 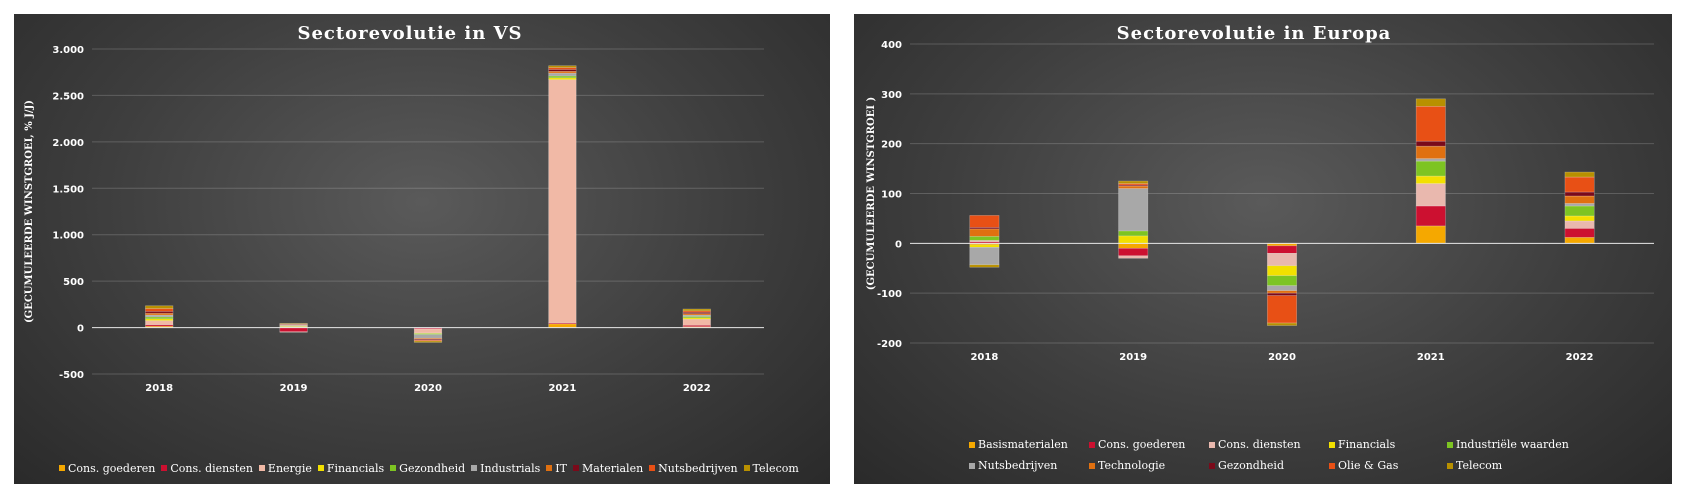 What do you see at coordinates (294, 388) in the screenshot?
I see `x-tick-label-vs: 2019` at bounding box center [294, 388].